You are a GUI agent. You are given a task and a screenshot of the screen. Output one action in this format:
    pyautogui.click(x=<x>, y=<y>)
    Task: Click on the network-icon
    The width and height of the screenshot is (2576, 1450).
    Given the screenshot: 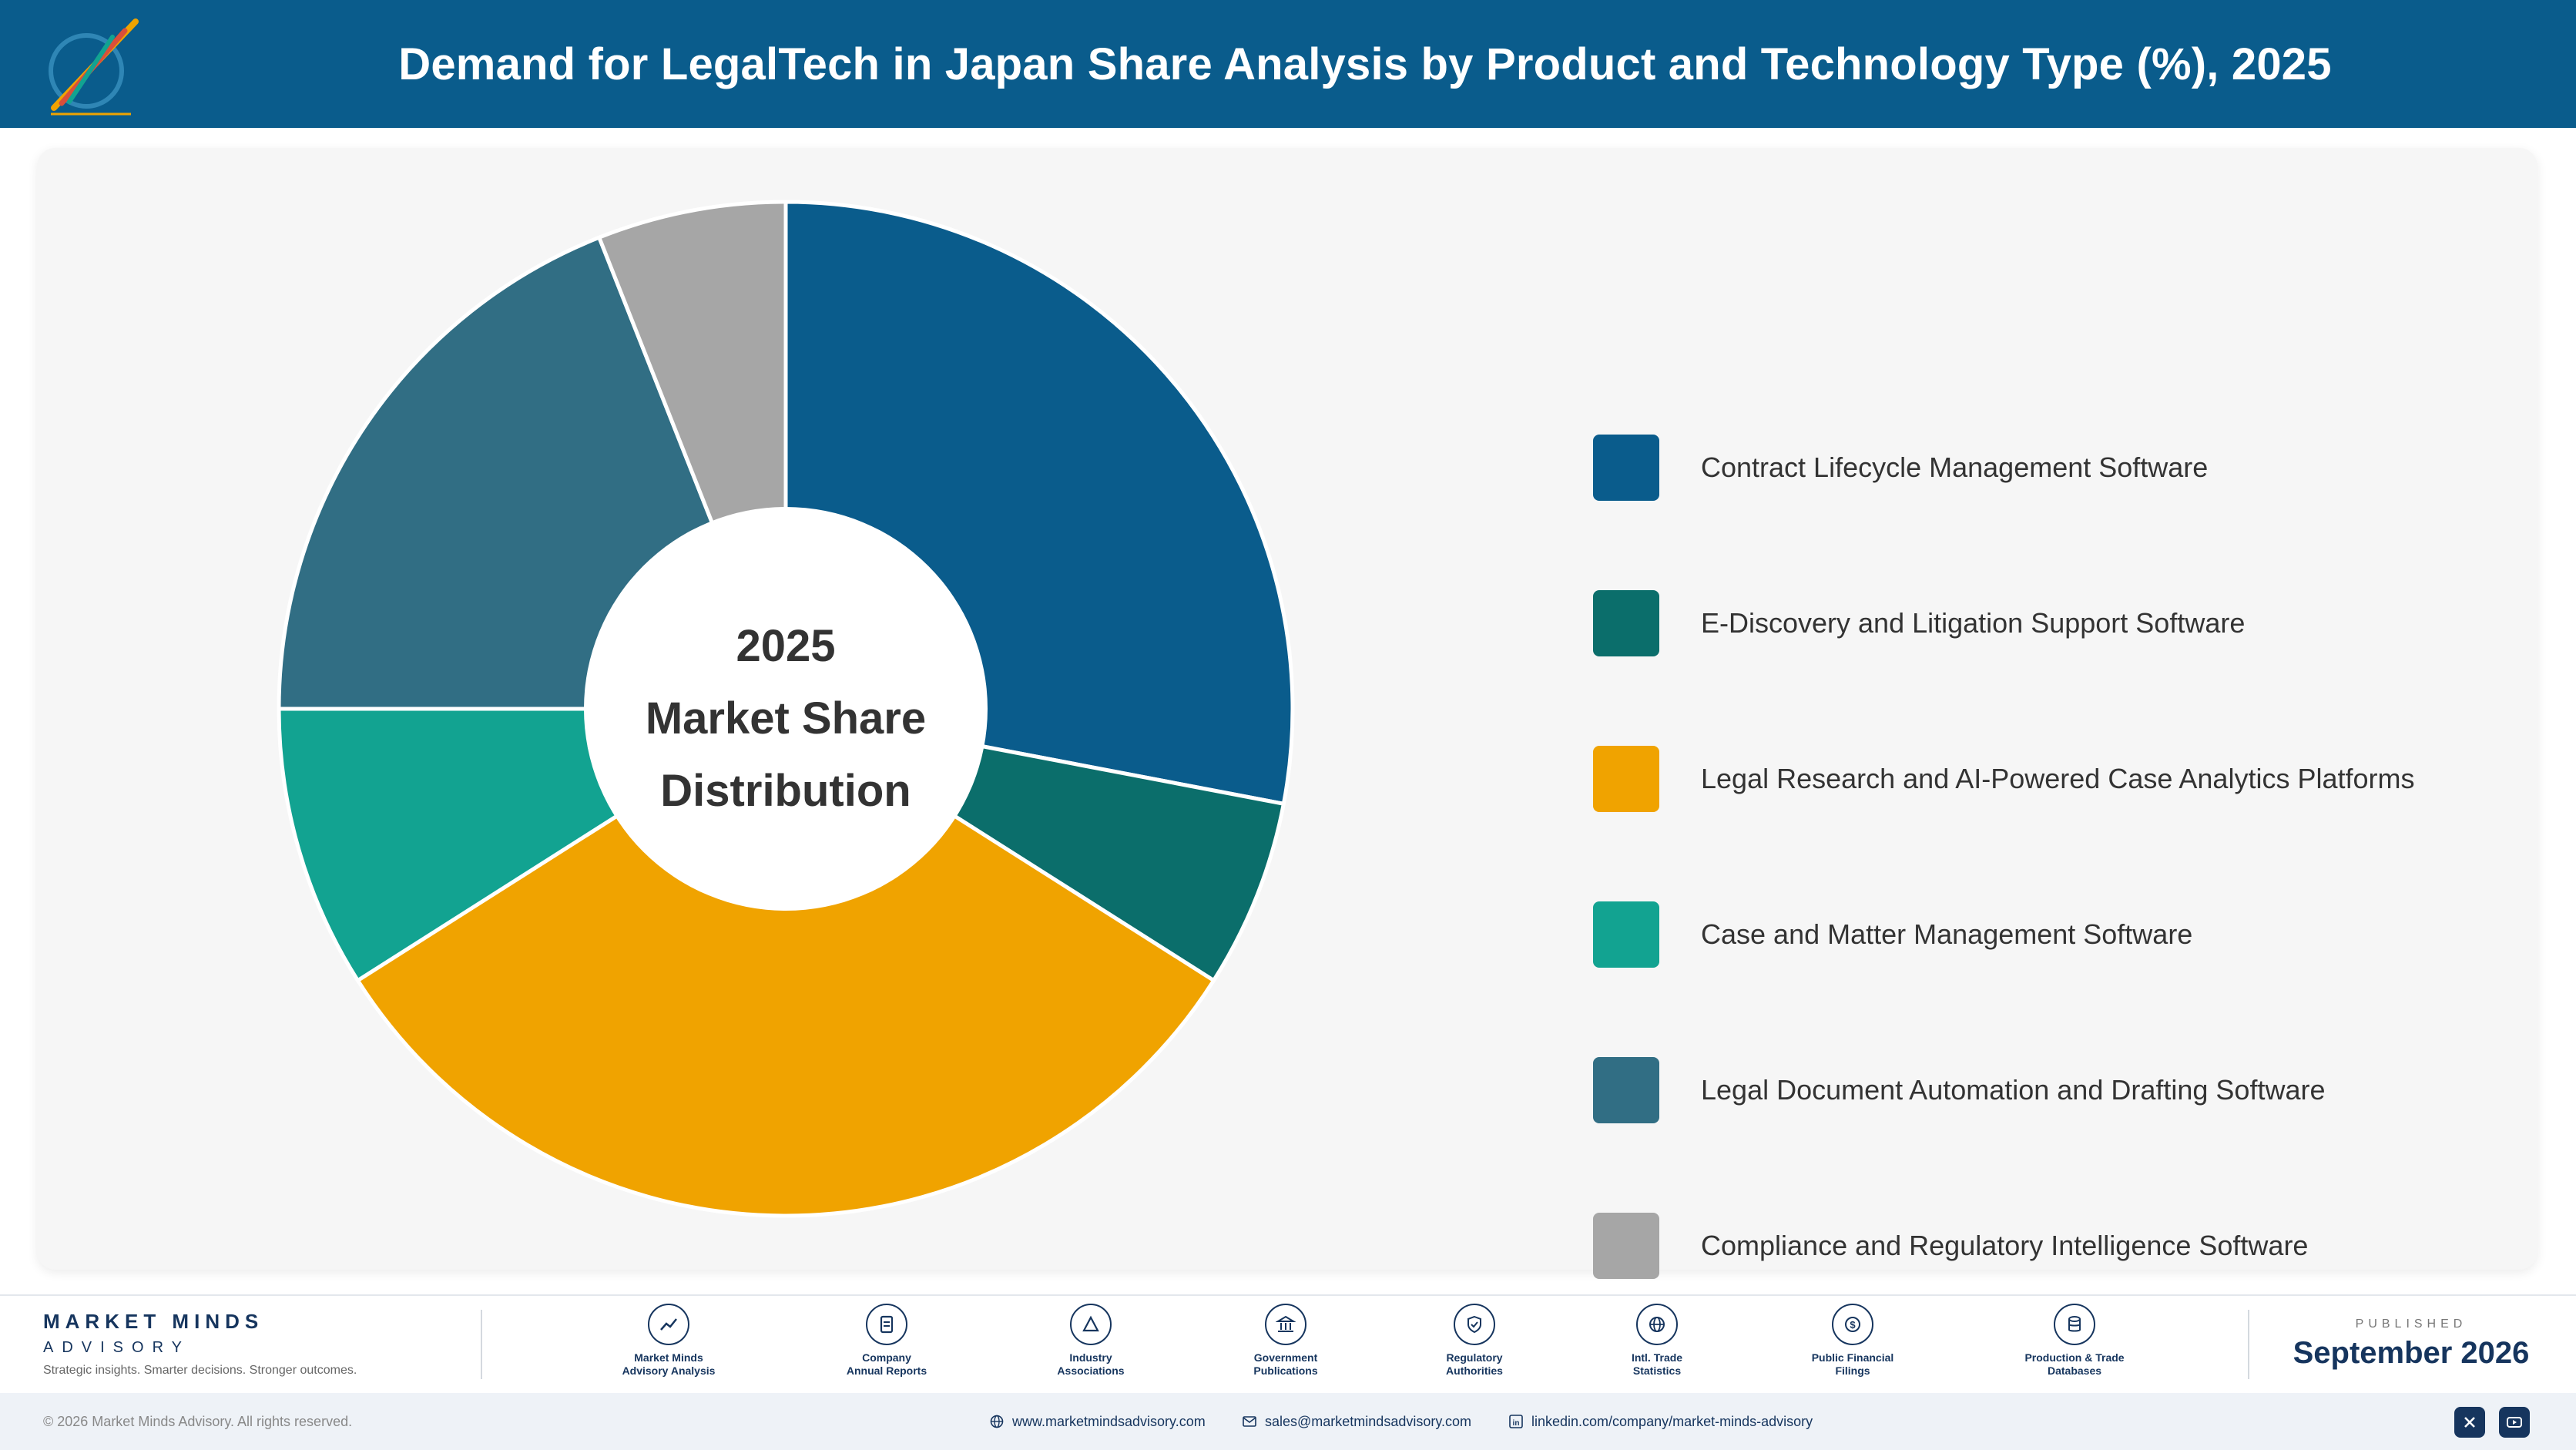 What is the action you would take?
    pyautogui.click(x=1091, y=1324)
    